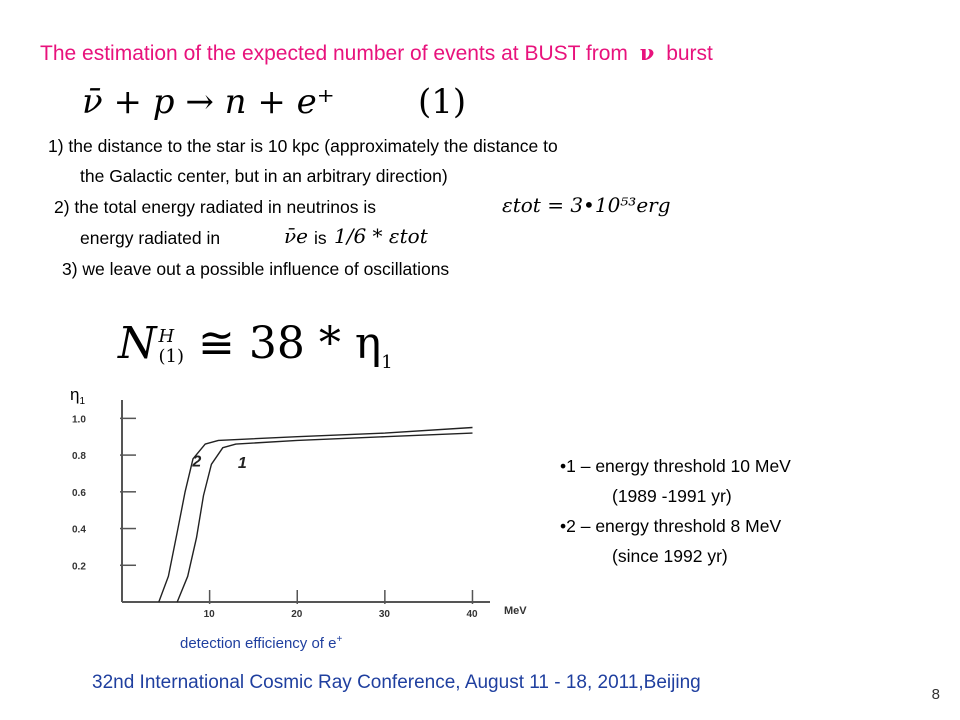 Image resolution: width=960 pixels, height=720 pixels. I want to click on x-tick-label: 30, so click(385, 614).